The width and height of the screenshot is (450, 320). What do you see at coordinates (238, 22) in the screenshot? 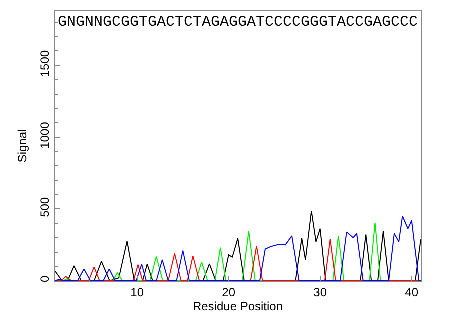
I see `annotation: GNGNNGCGGTGACTCTAGAGGATCCCCGGGTACCGAGCCC` at bounding box center [238, 22].